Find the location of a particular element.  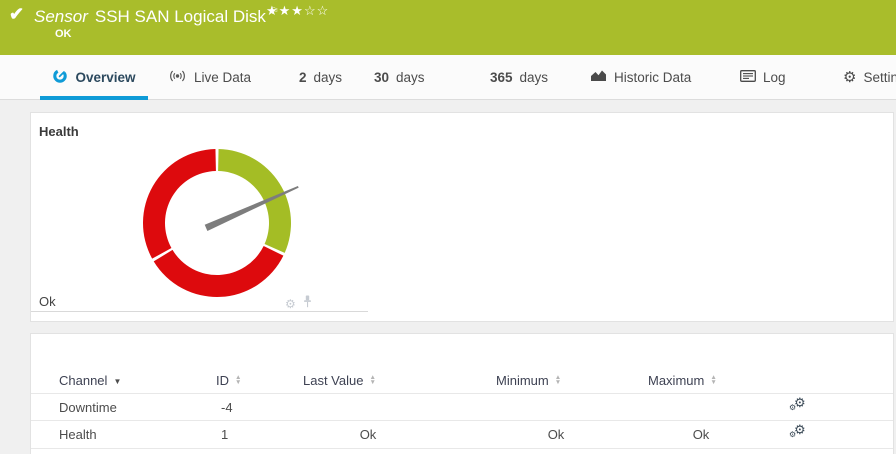

tab-settings-label: Settings is located at coordinates (879, 77).